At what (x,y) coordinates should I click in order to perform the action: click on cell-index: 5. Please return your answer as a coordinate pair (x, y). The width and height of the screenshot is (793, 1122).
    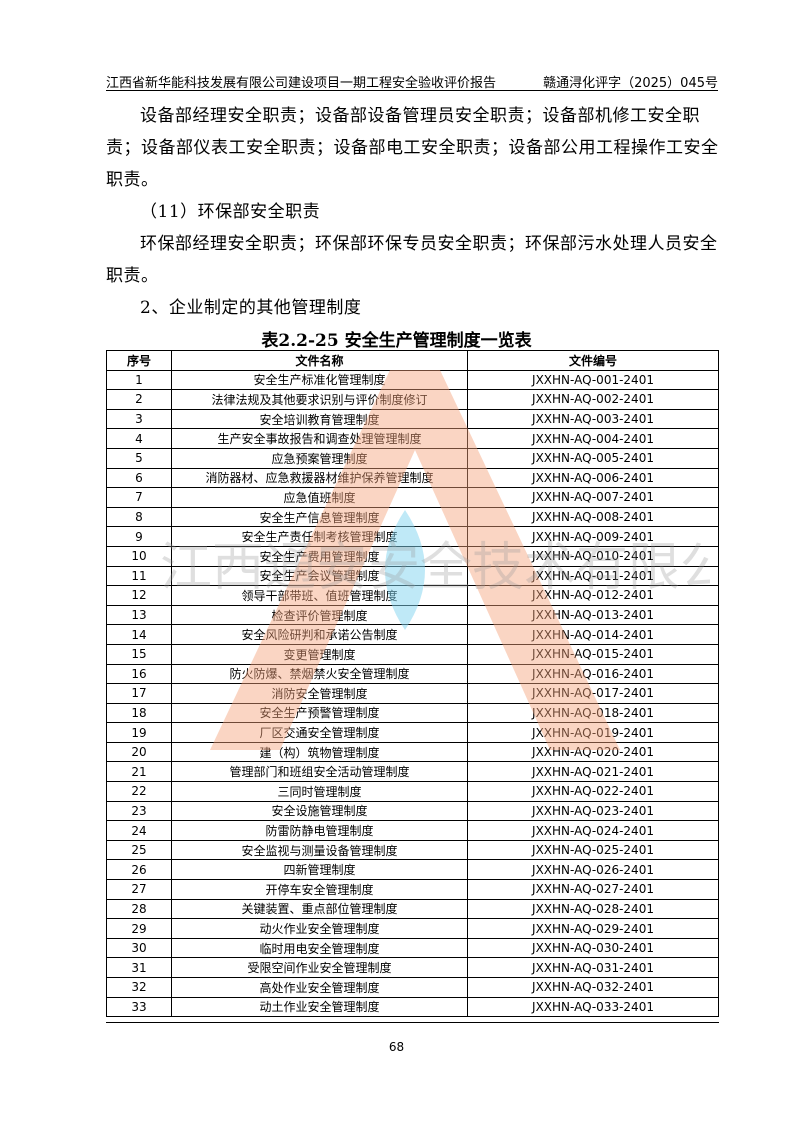
    Looking at the image, I should click on (139, 458).